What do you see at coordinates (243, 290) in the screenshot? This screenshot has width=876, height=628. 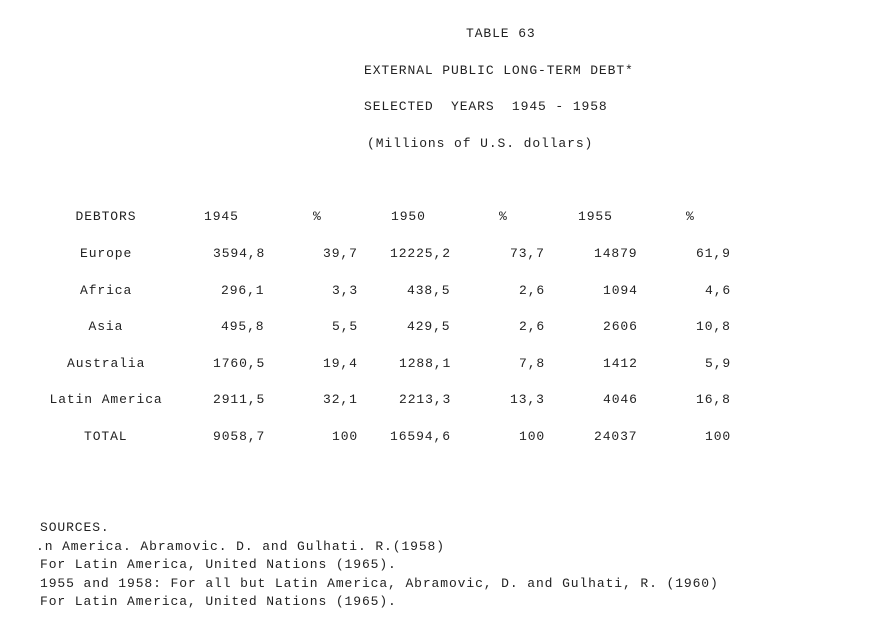 I see `table-cell: 296,1` at bounding box center [243, 290].